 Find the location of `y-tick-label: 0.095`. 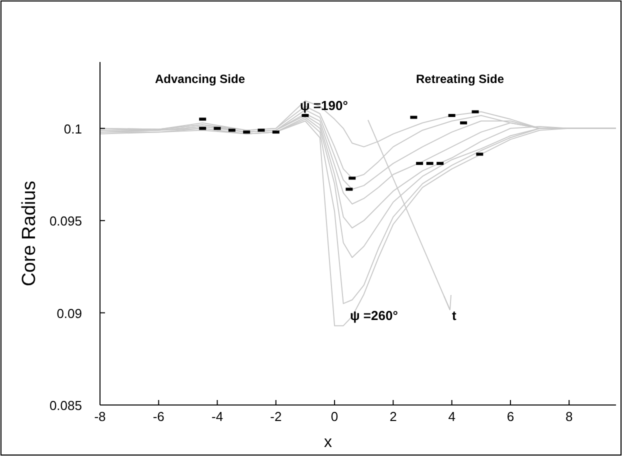

y-tick-label: 0.095 is located at coordinates (65, 221).